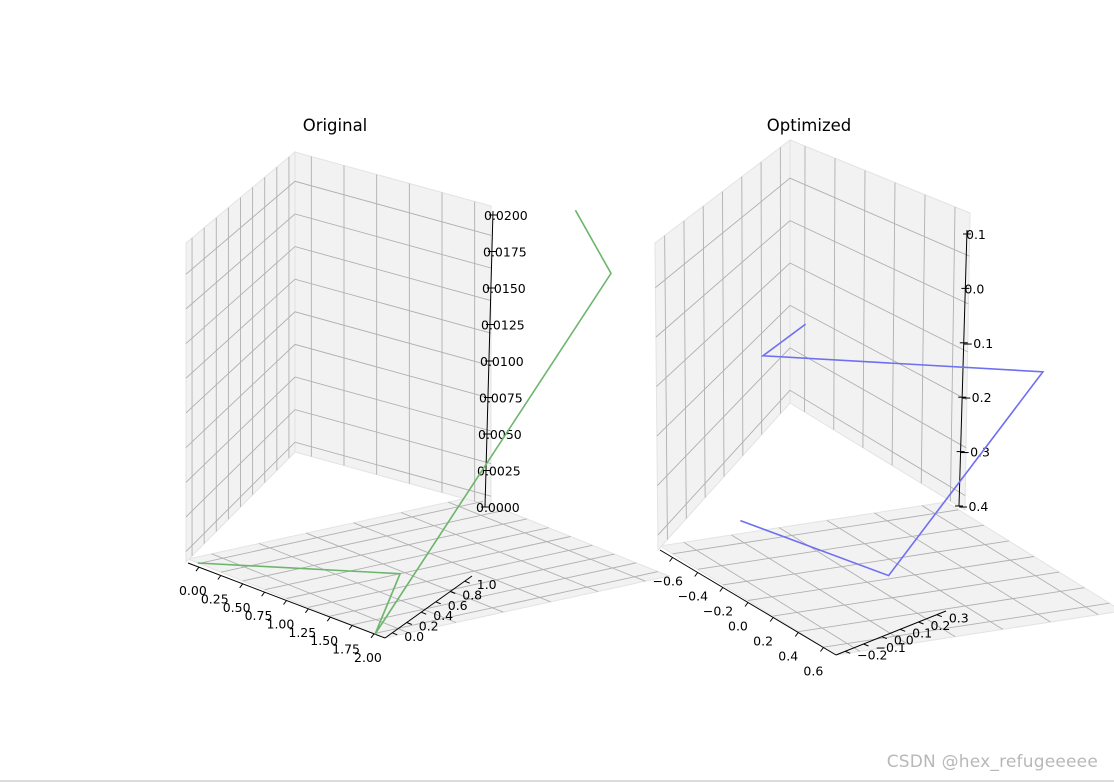  What do you see at coordinates (501, 398) in the screenshot?
I see `z-tick-label: 0.0075` at bounding box center [501, 398].